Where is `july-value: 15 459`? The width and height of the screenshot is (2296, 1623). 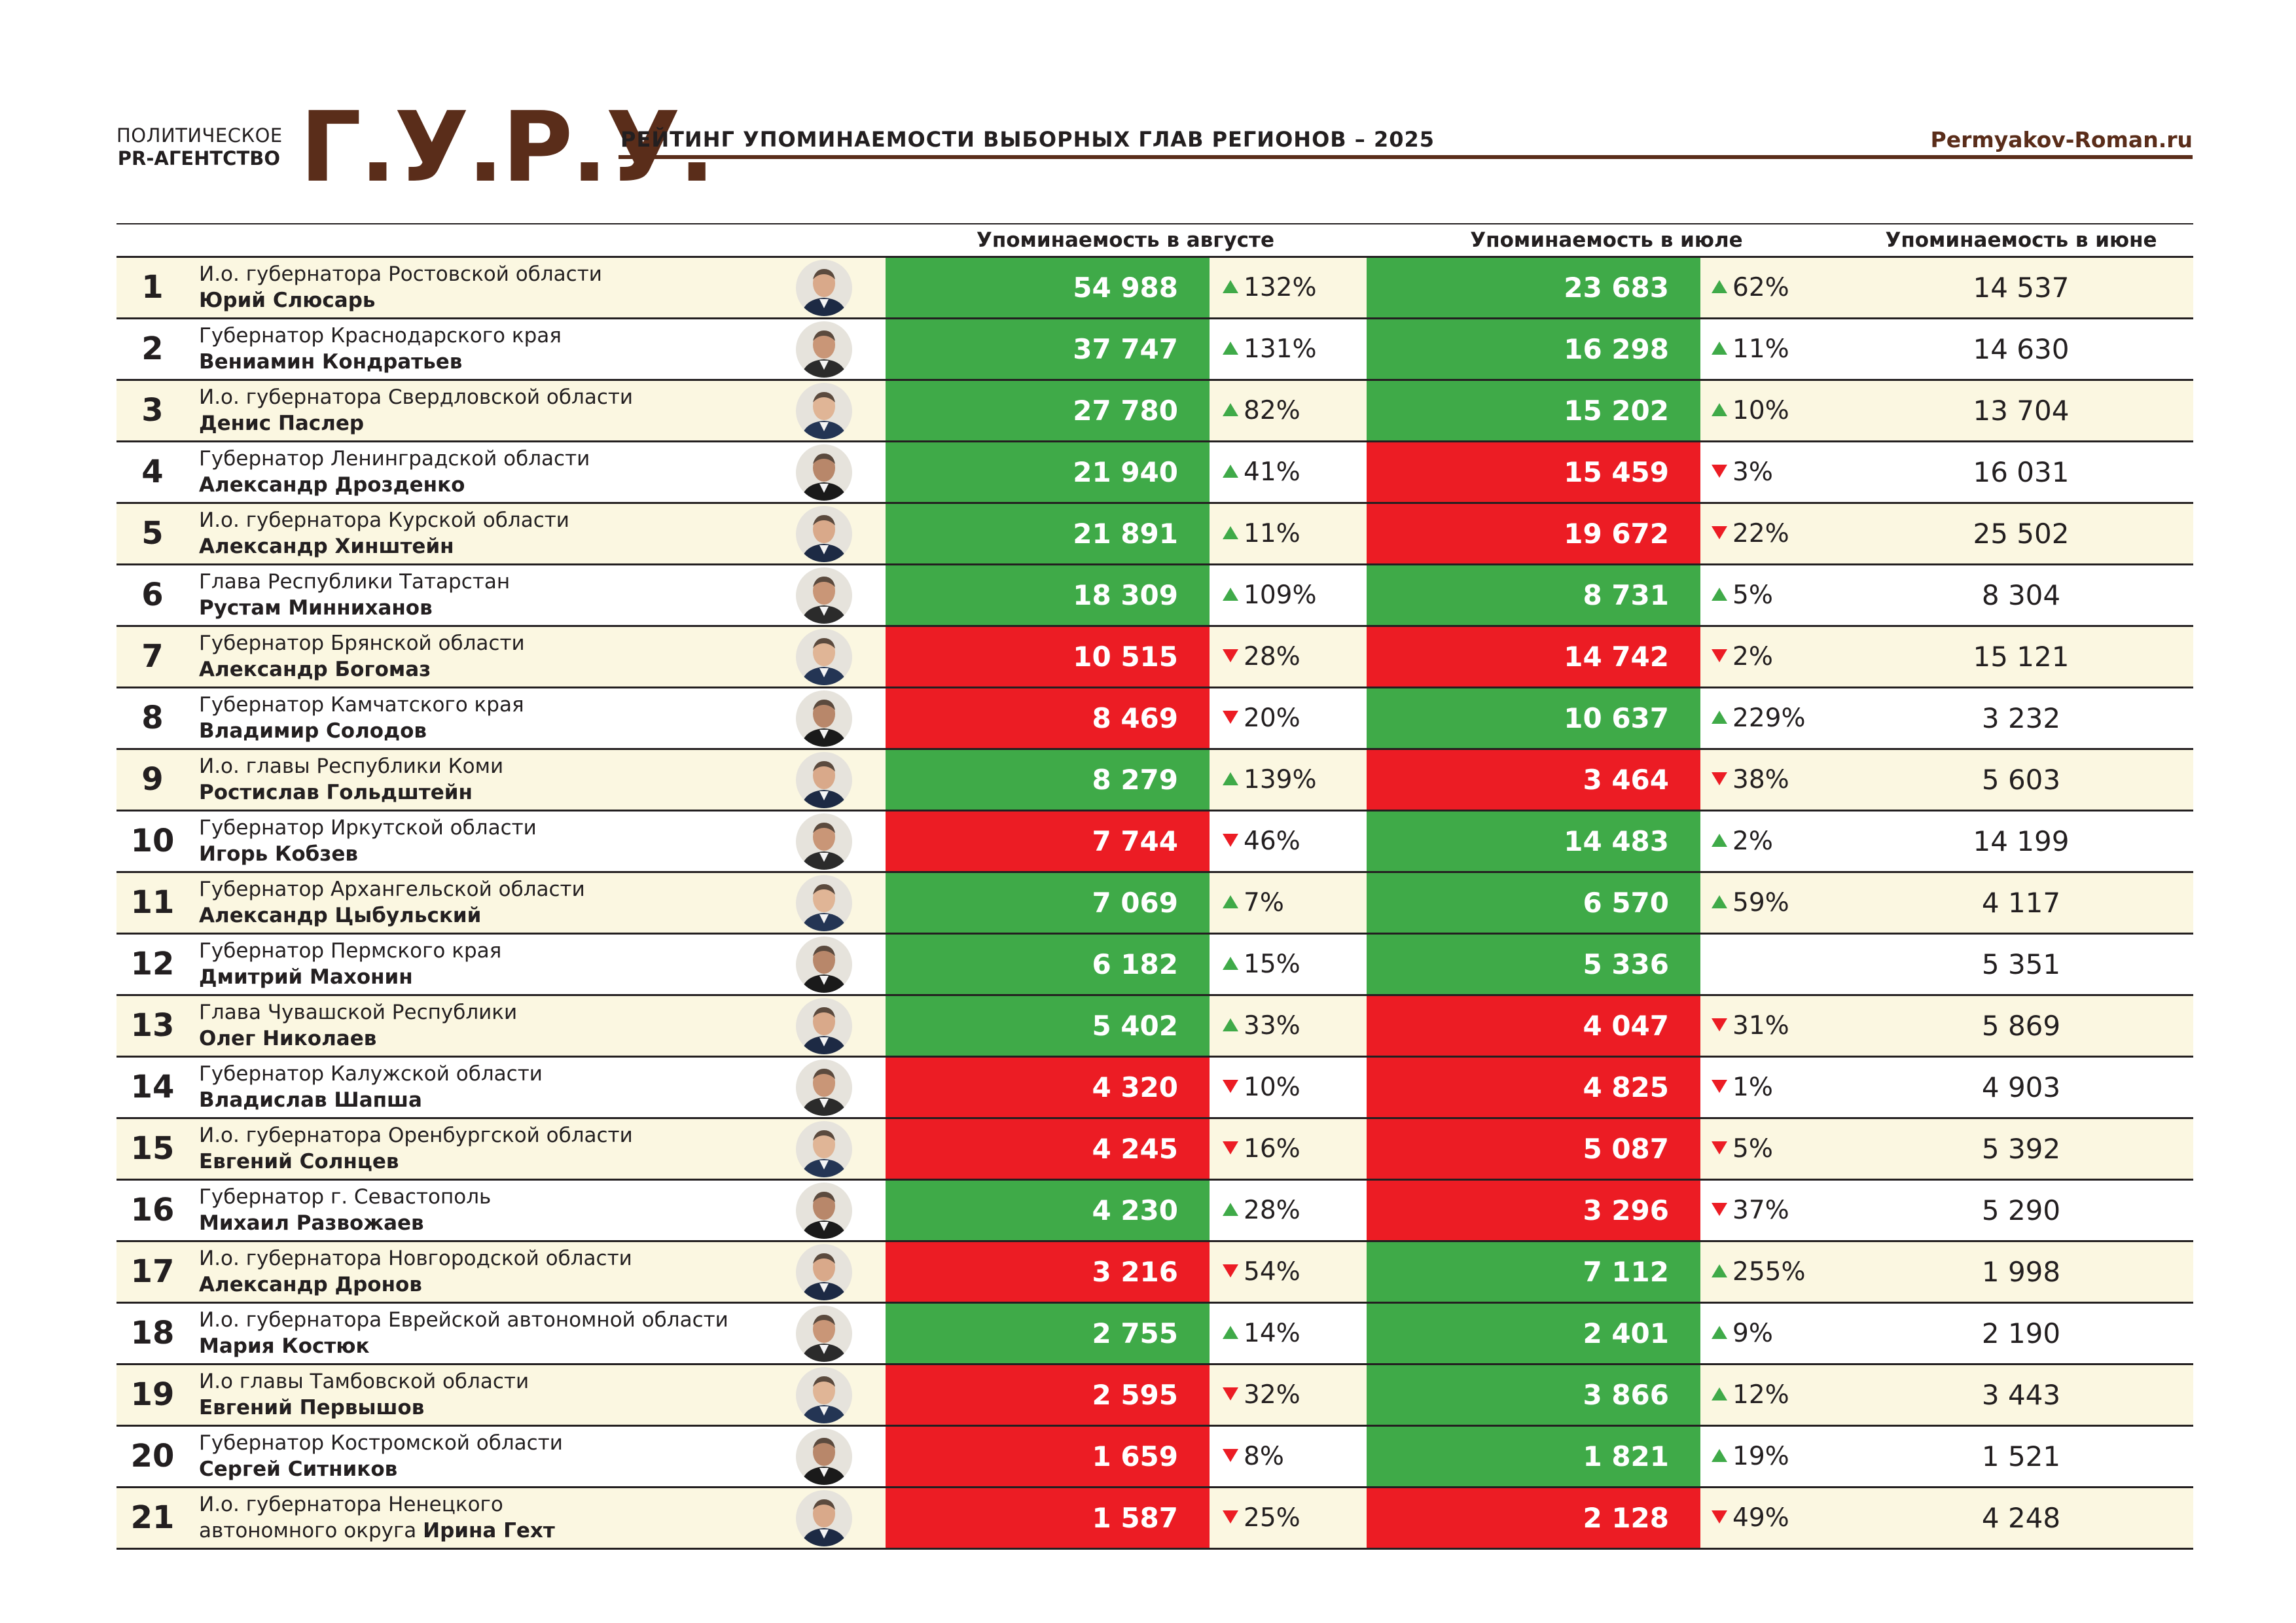
july-value: 15 459 is located at coordinates (1533, 472).